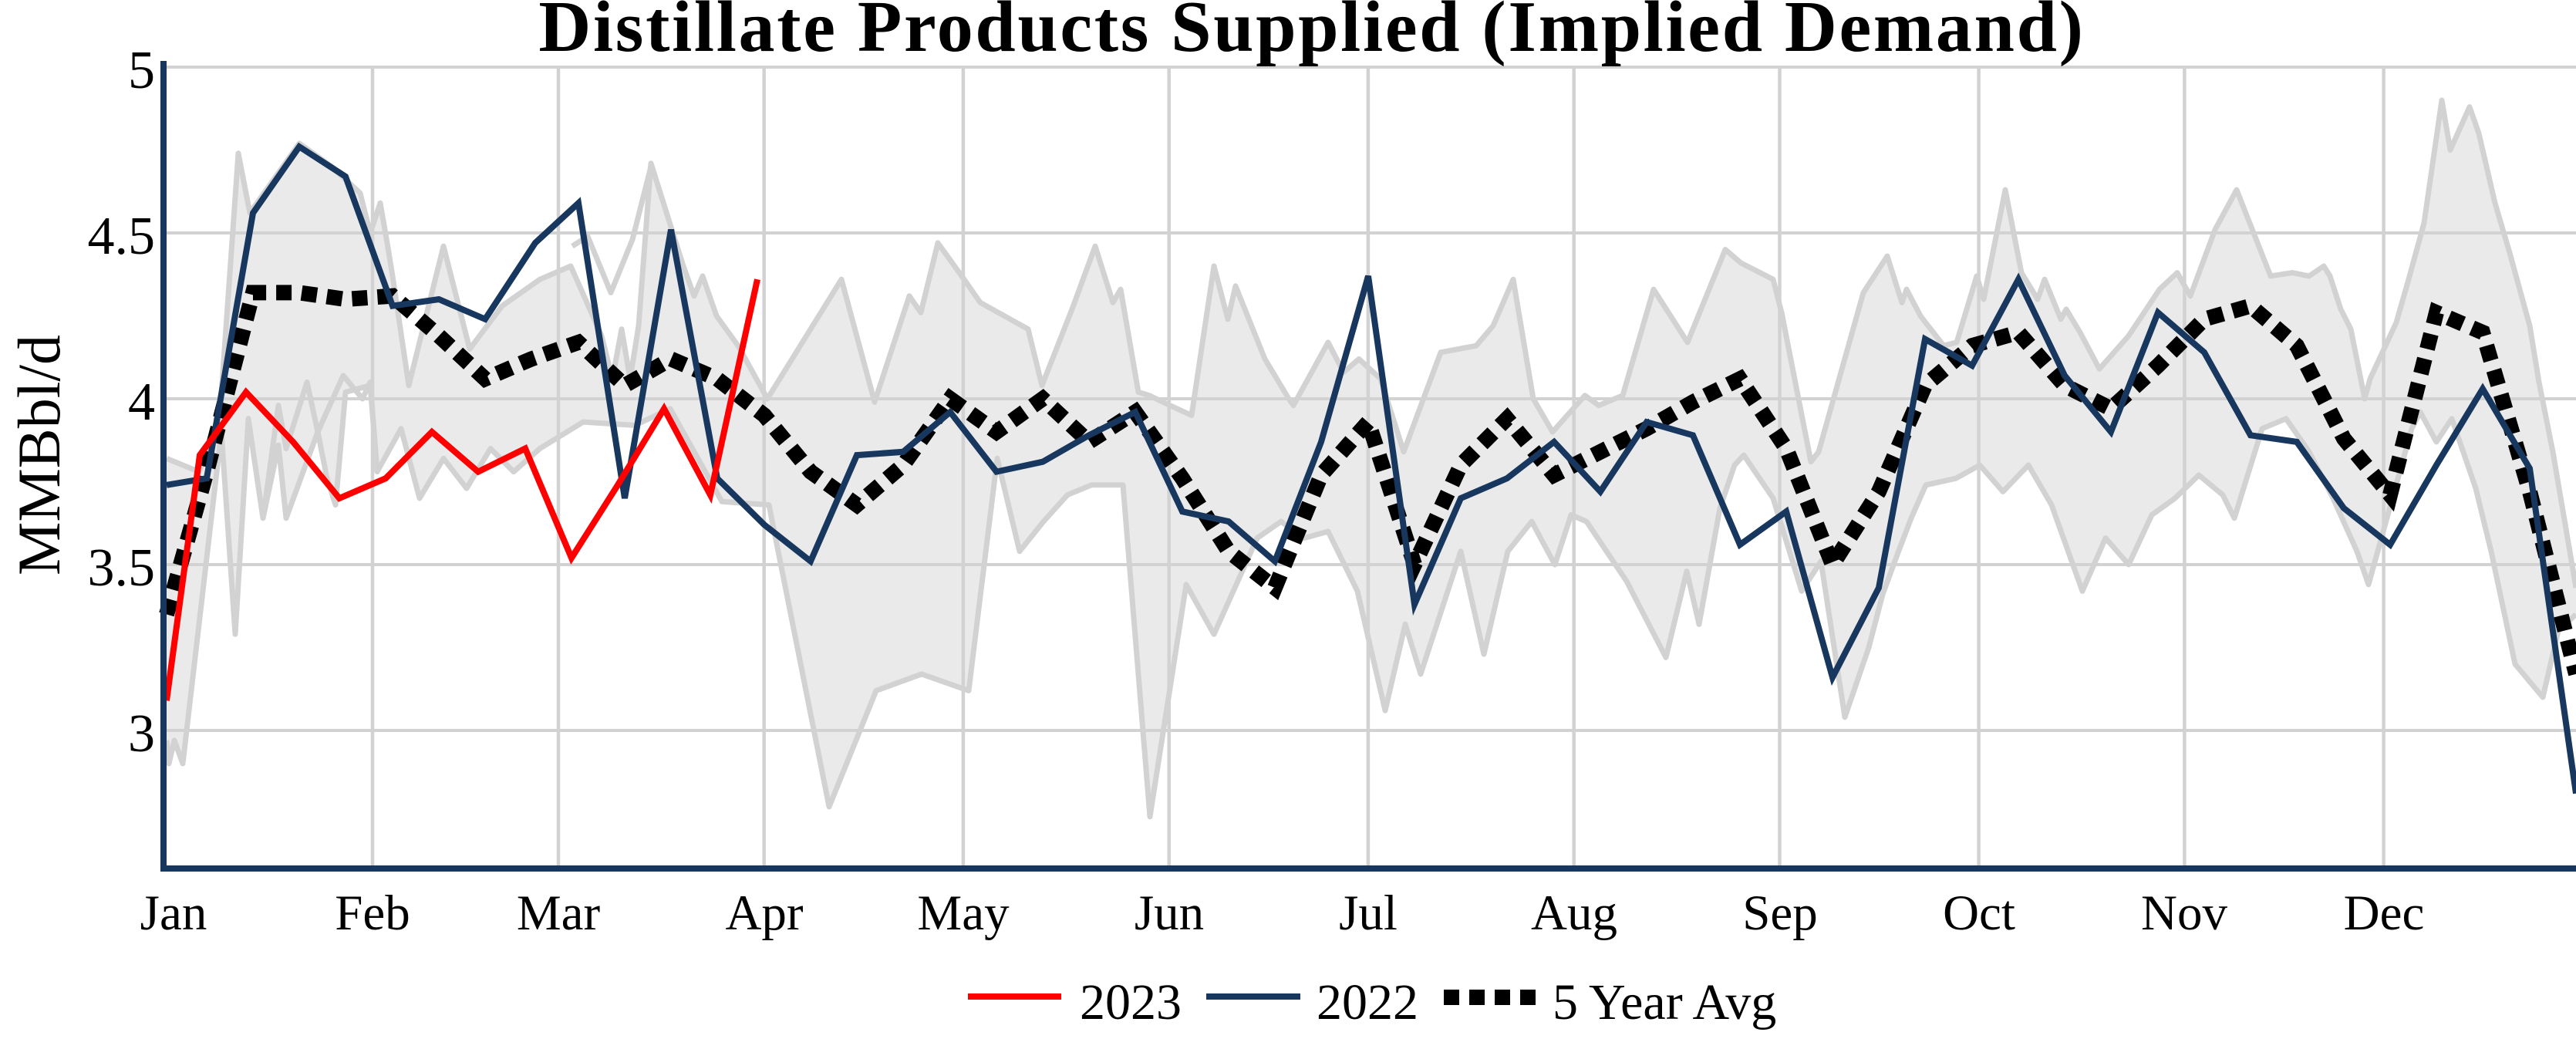  I want to click on svg-text: 2022, so click(1367, 1002).